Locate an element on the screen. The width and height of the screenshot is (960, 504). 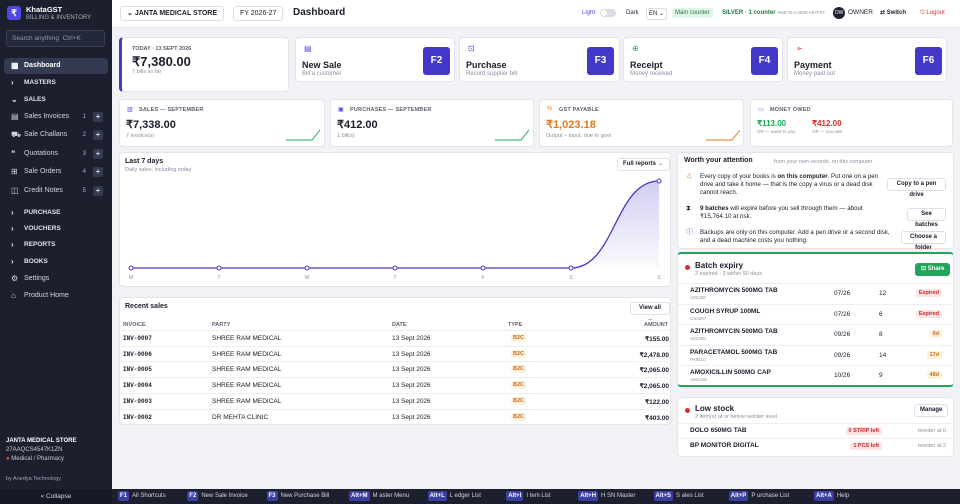
sidebar-group-sales: ⌄ SALES is located at coordinates (56, 100).